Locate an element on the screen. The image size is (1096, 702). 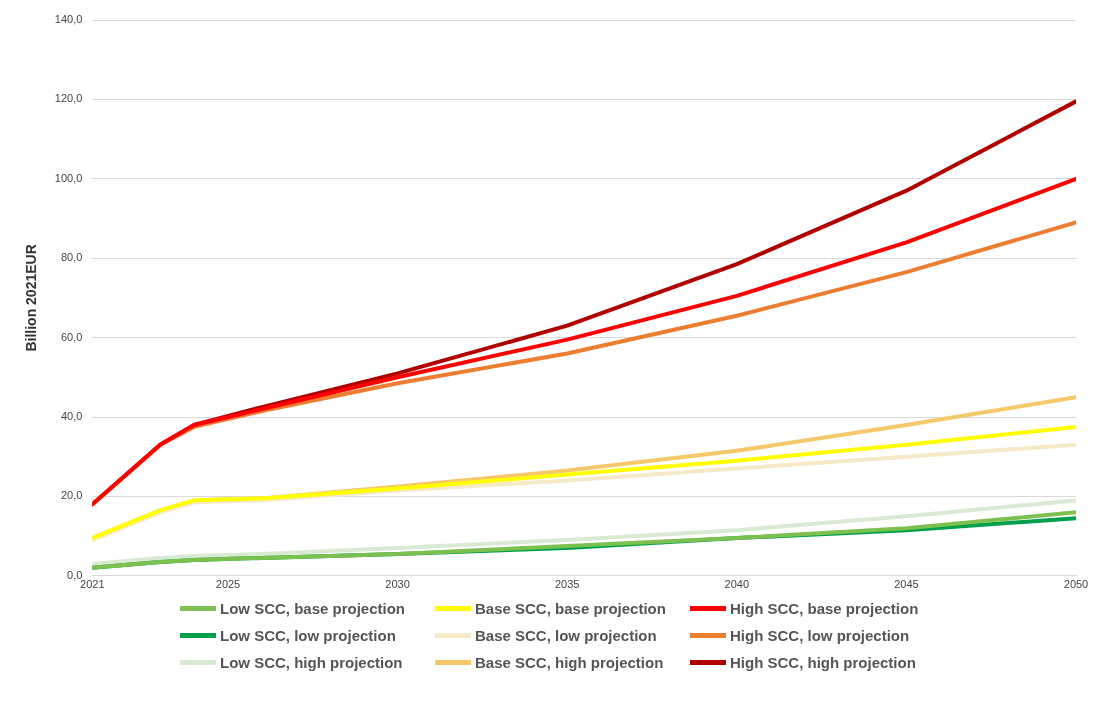
y-tick-label: 80,0 is located at coordinates (71, 257).